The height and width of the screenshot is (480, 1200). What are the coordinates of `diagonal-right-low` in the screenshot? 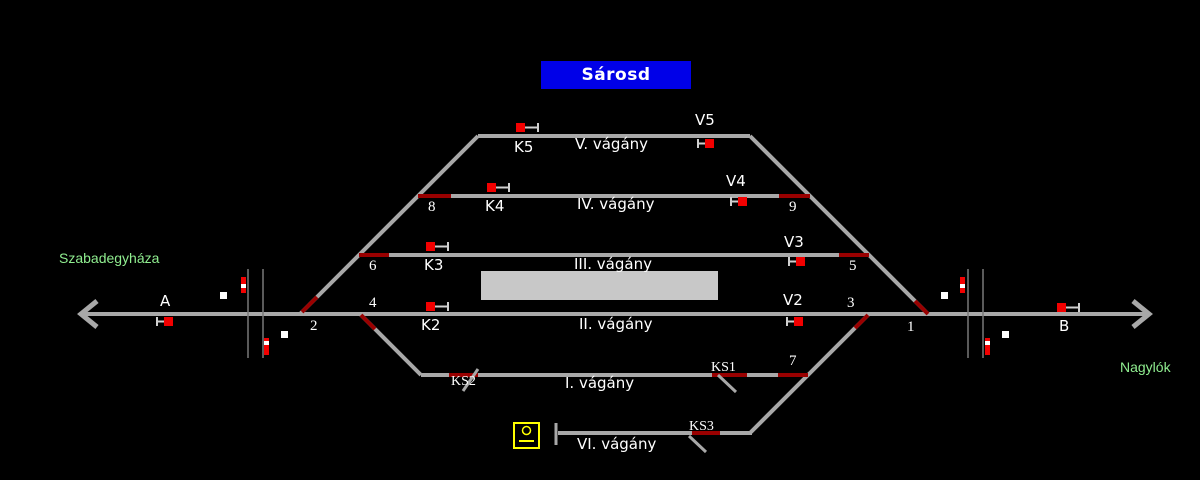 It's located at (809, 373).